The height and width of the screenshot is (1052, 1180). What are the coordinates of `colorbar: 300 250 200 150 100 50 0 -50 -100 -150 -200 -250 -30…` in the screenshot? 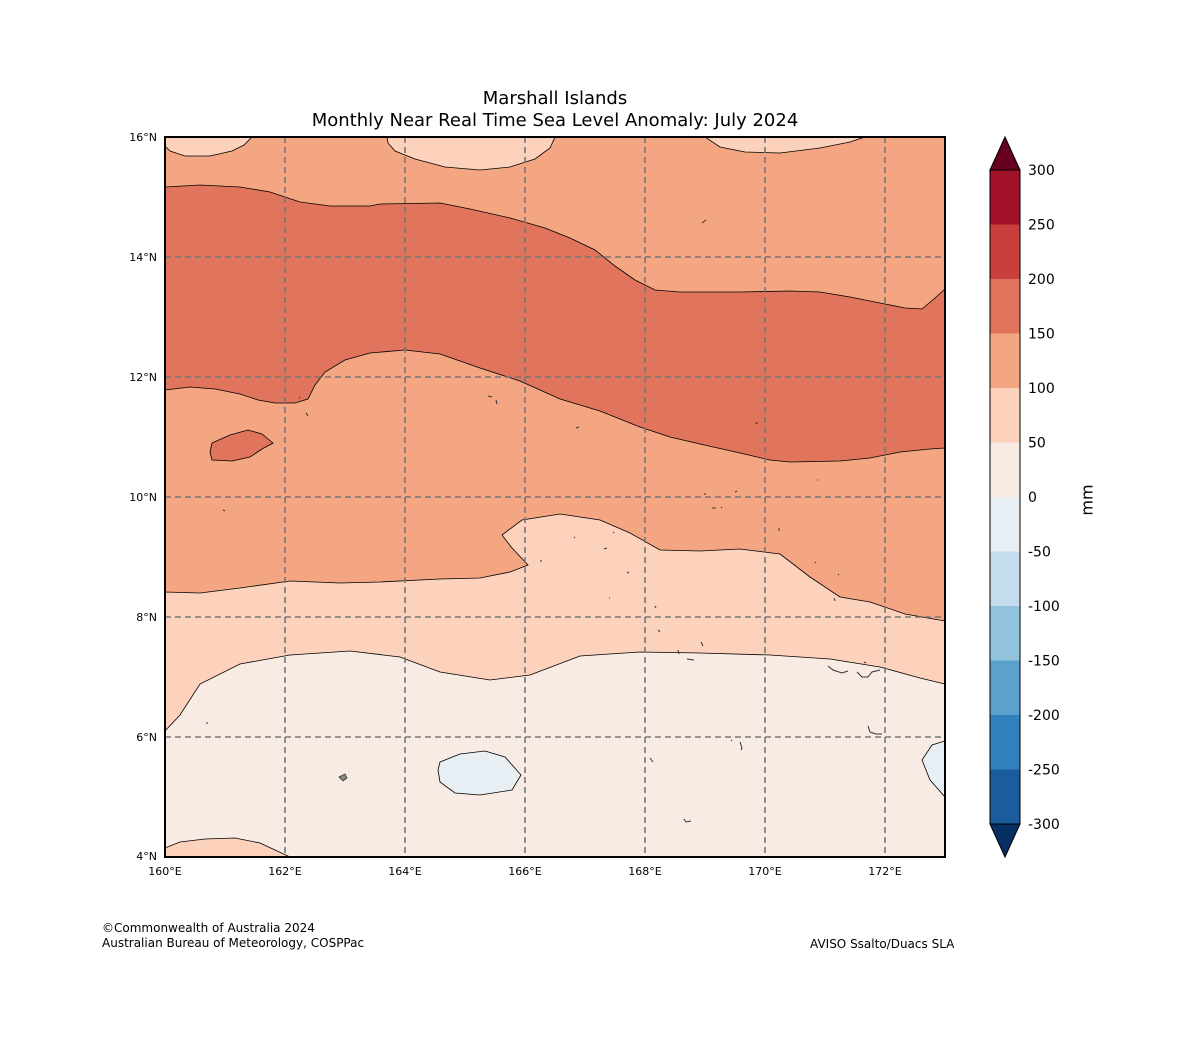 It's located at (1024, 497).